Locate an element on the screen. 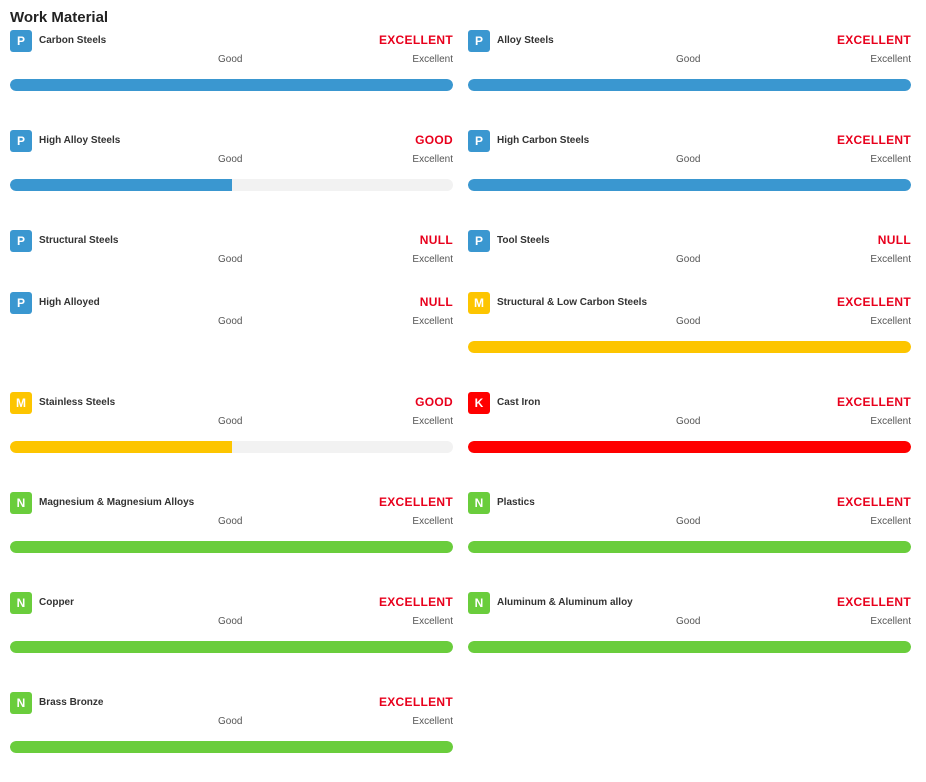  material-card: K Cast Iron EXCELLENT Good Excellent is located at coordinates (689, 437).